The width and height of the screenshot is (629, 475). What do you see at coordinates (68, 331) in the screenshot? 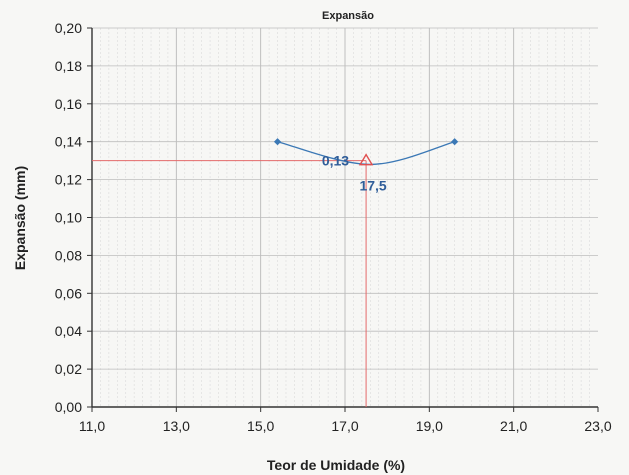
I see `y-tick-label: 0,04` at bounding box center [68, 331].